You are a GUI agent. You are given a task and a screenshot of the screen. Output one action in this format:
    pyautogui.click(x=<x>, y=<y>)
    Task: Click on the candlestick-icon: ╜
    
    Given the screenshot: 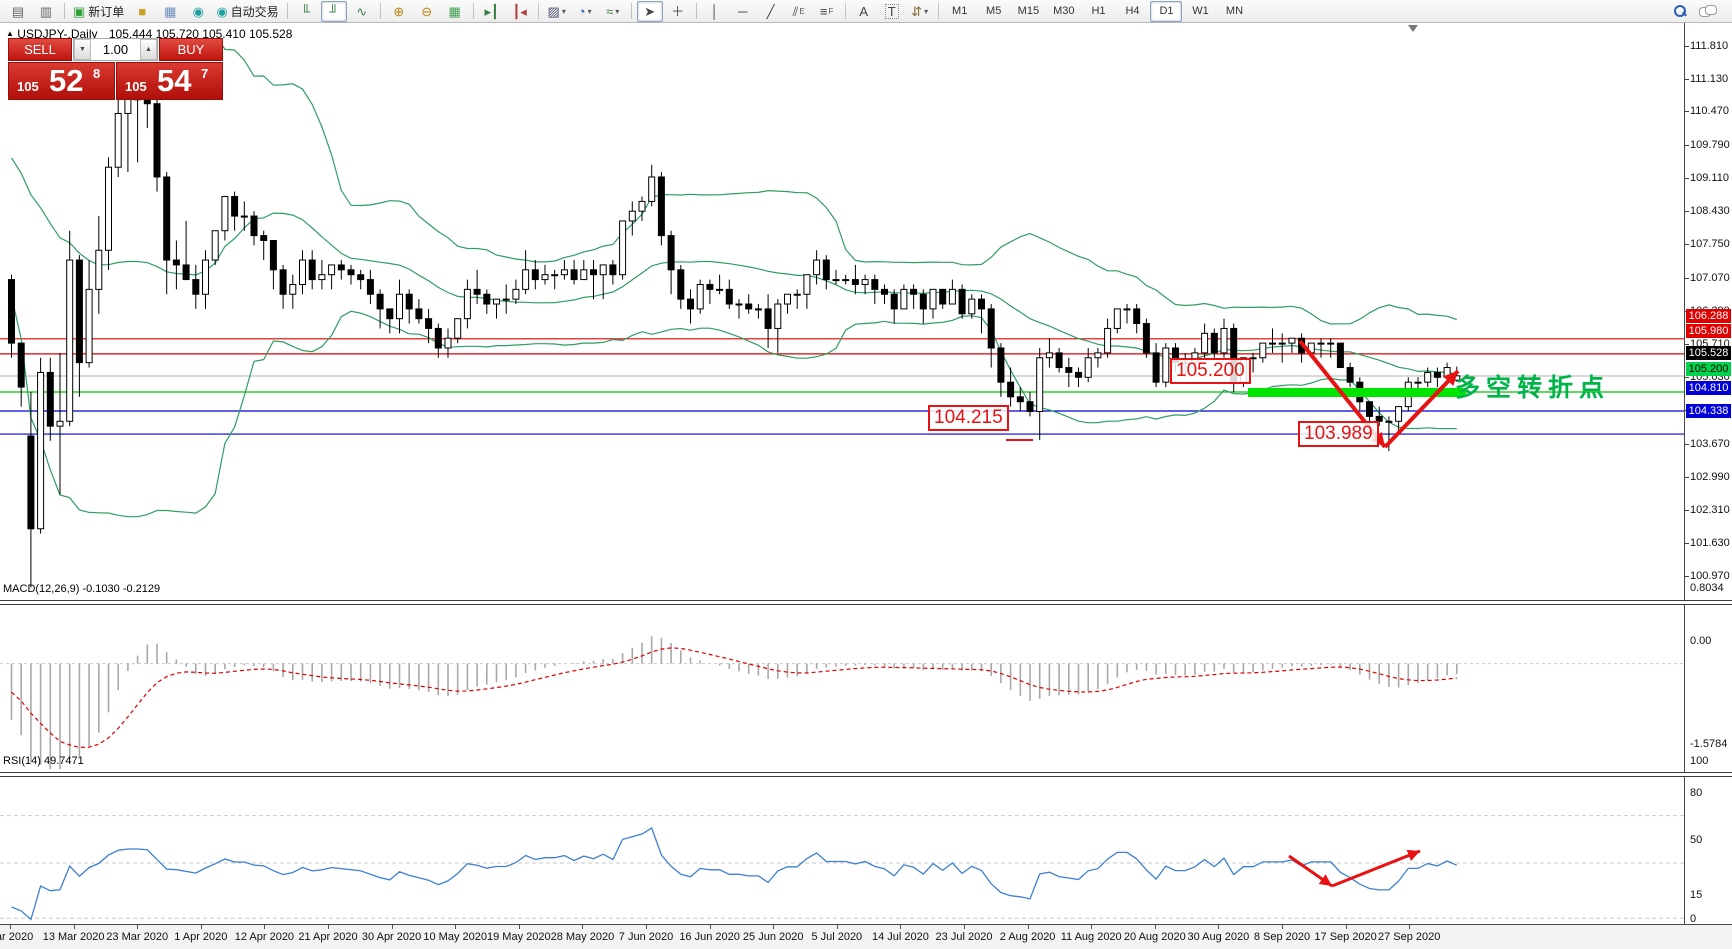 What is the action you would take?
    pyautogui.click(x=334, y=11)
    